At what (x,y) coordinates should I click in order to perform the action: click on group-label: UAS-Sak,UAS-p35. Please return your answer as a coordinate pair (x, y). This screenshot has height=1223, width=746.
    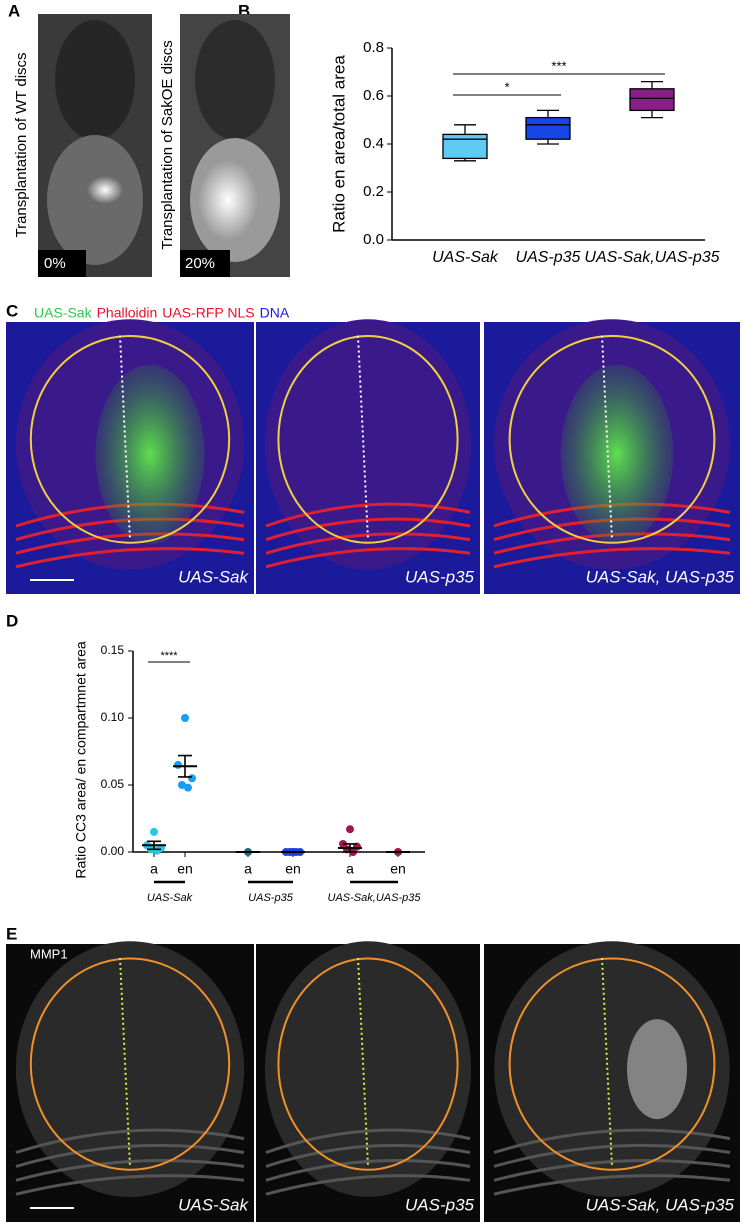
    Looking at the image, I should click on (375, 898).